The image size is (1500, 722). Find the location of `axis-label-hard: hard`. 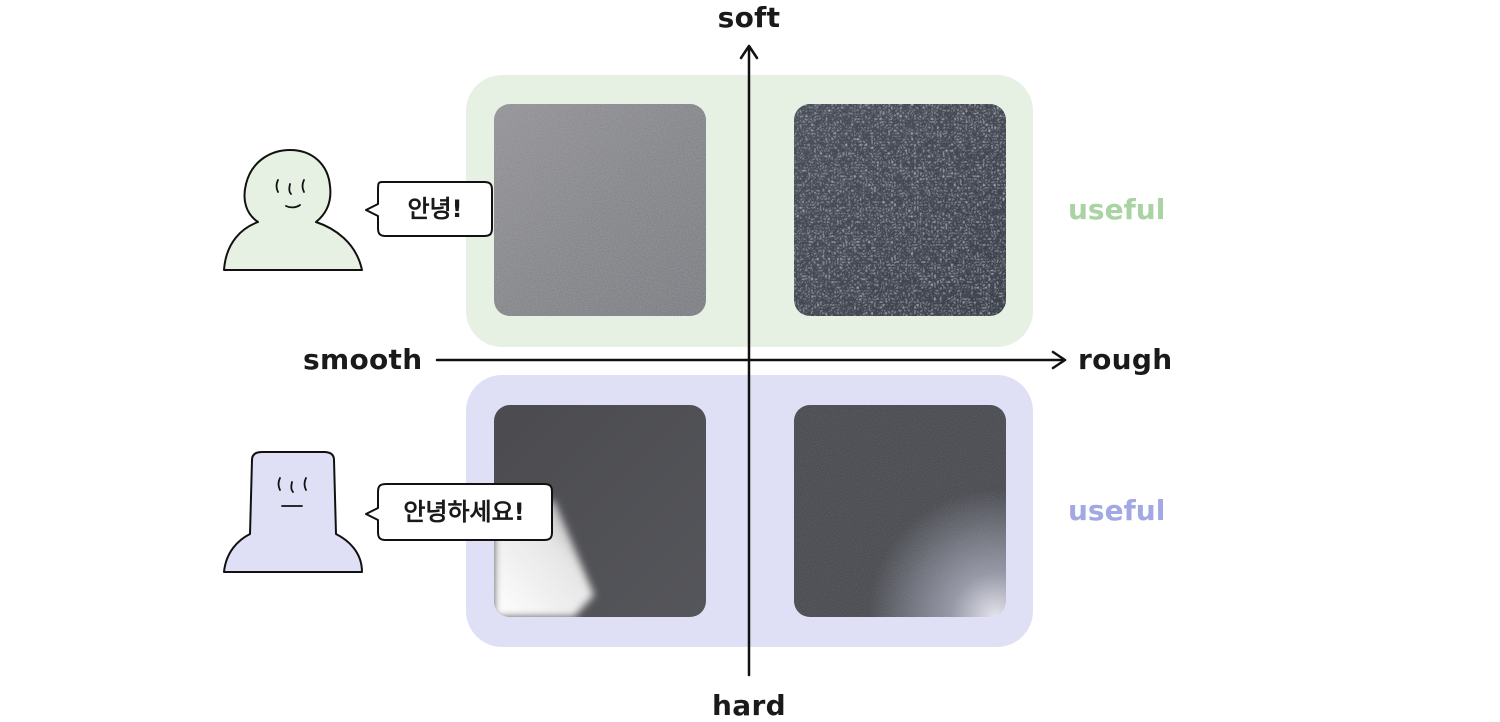

axis-label-hard: hard is located at coordinates (749, 705).